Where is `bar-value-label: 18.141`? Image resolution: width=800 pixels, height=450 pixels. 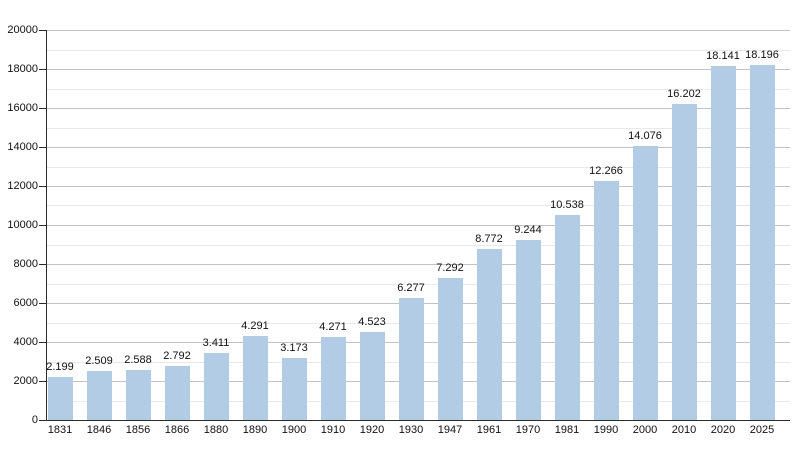 bar-value-label: 18.141 is located at coordinates (723, 56).